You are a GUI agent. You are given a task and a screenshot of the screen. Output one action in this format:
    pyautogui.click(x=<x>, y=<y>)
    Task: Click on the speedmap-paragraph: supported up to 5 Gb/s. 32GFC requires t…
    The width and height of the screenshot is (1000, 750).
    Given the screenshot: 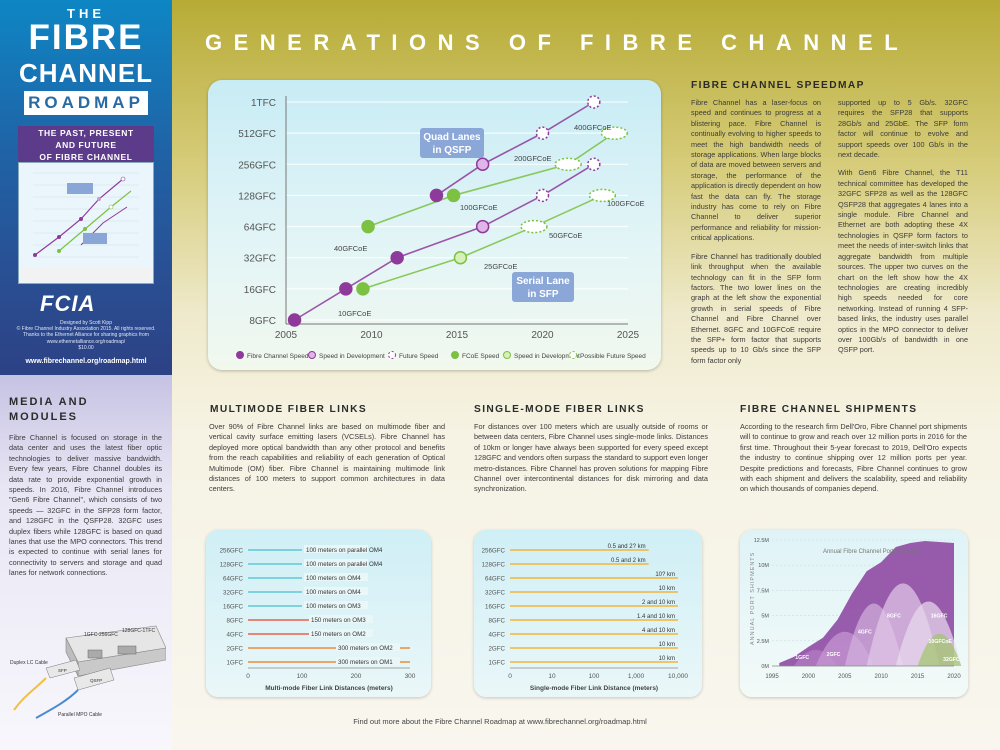 What is the action you would take?
    pyautogui.click(x=903, y=129)
    